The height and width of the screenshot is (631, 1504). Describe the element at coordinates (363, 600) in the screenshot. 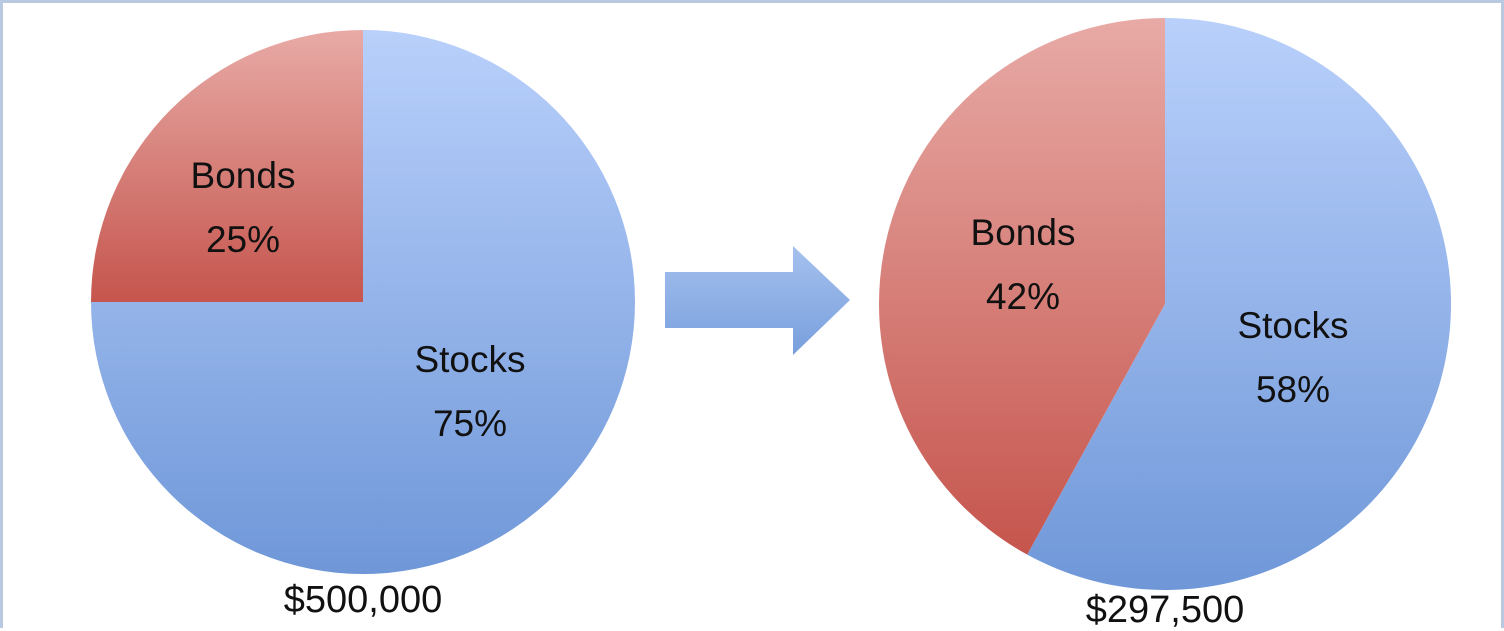

I see `pie-total-caption: $500,000` at that location.